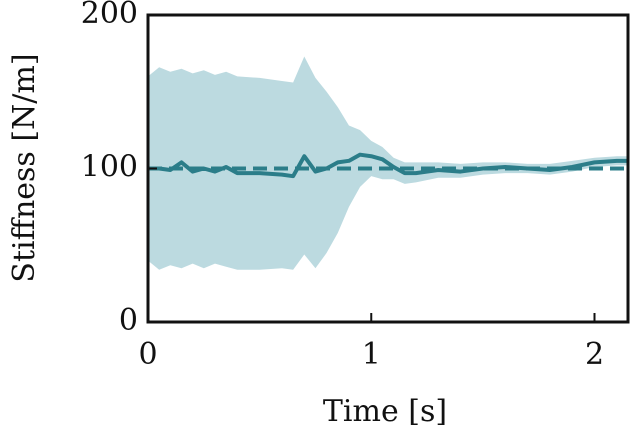 The image size is (634, 442). I want to click on x-tick-label: 2, so click(594, 354).